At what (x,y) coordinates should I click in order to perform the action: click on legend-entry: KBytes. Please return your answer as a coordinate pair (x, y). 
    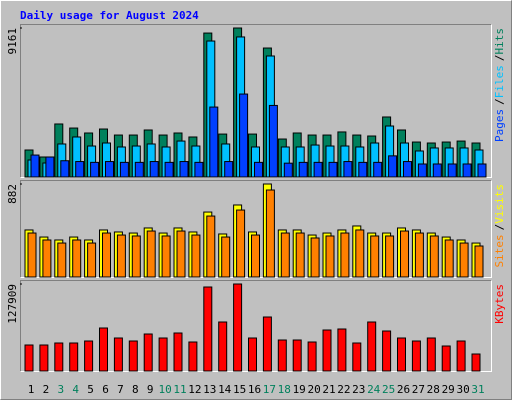
    Looking at the image, I should click on (499, 304).